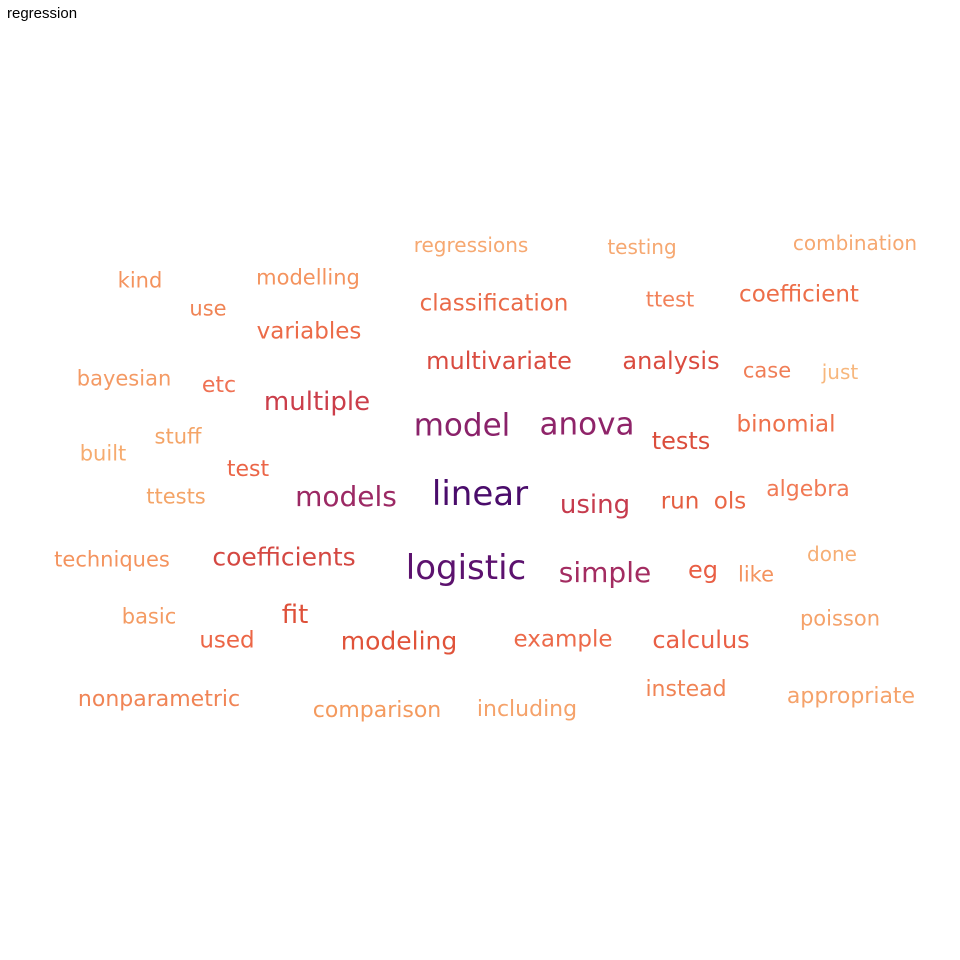 This screenshot has width=960, height=960. I want to click on word-algebra: algebra, so click(808, 489).